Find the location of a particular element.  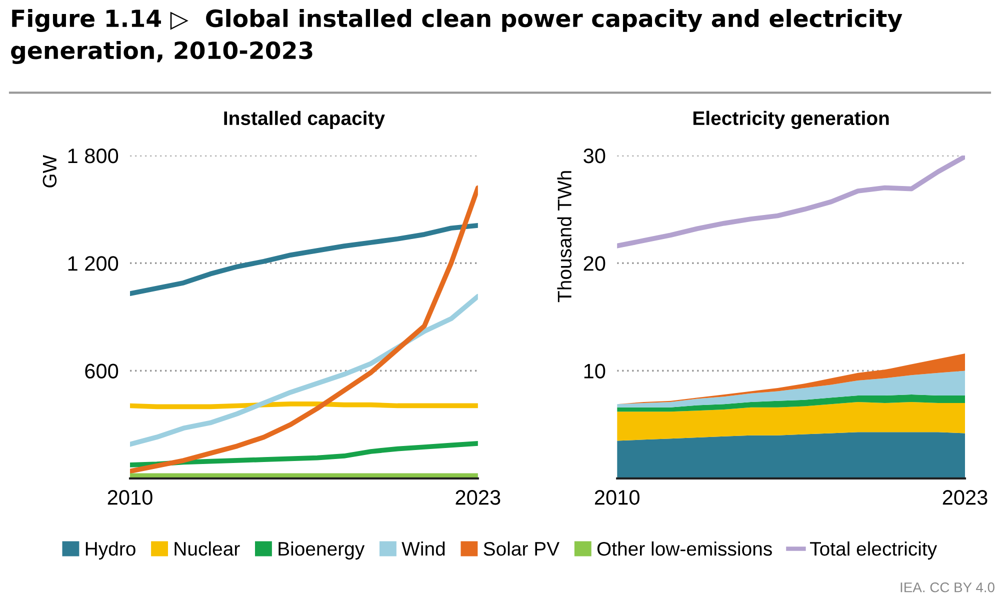

y-axis-title: GW is located at coordinates (49, 171).